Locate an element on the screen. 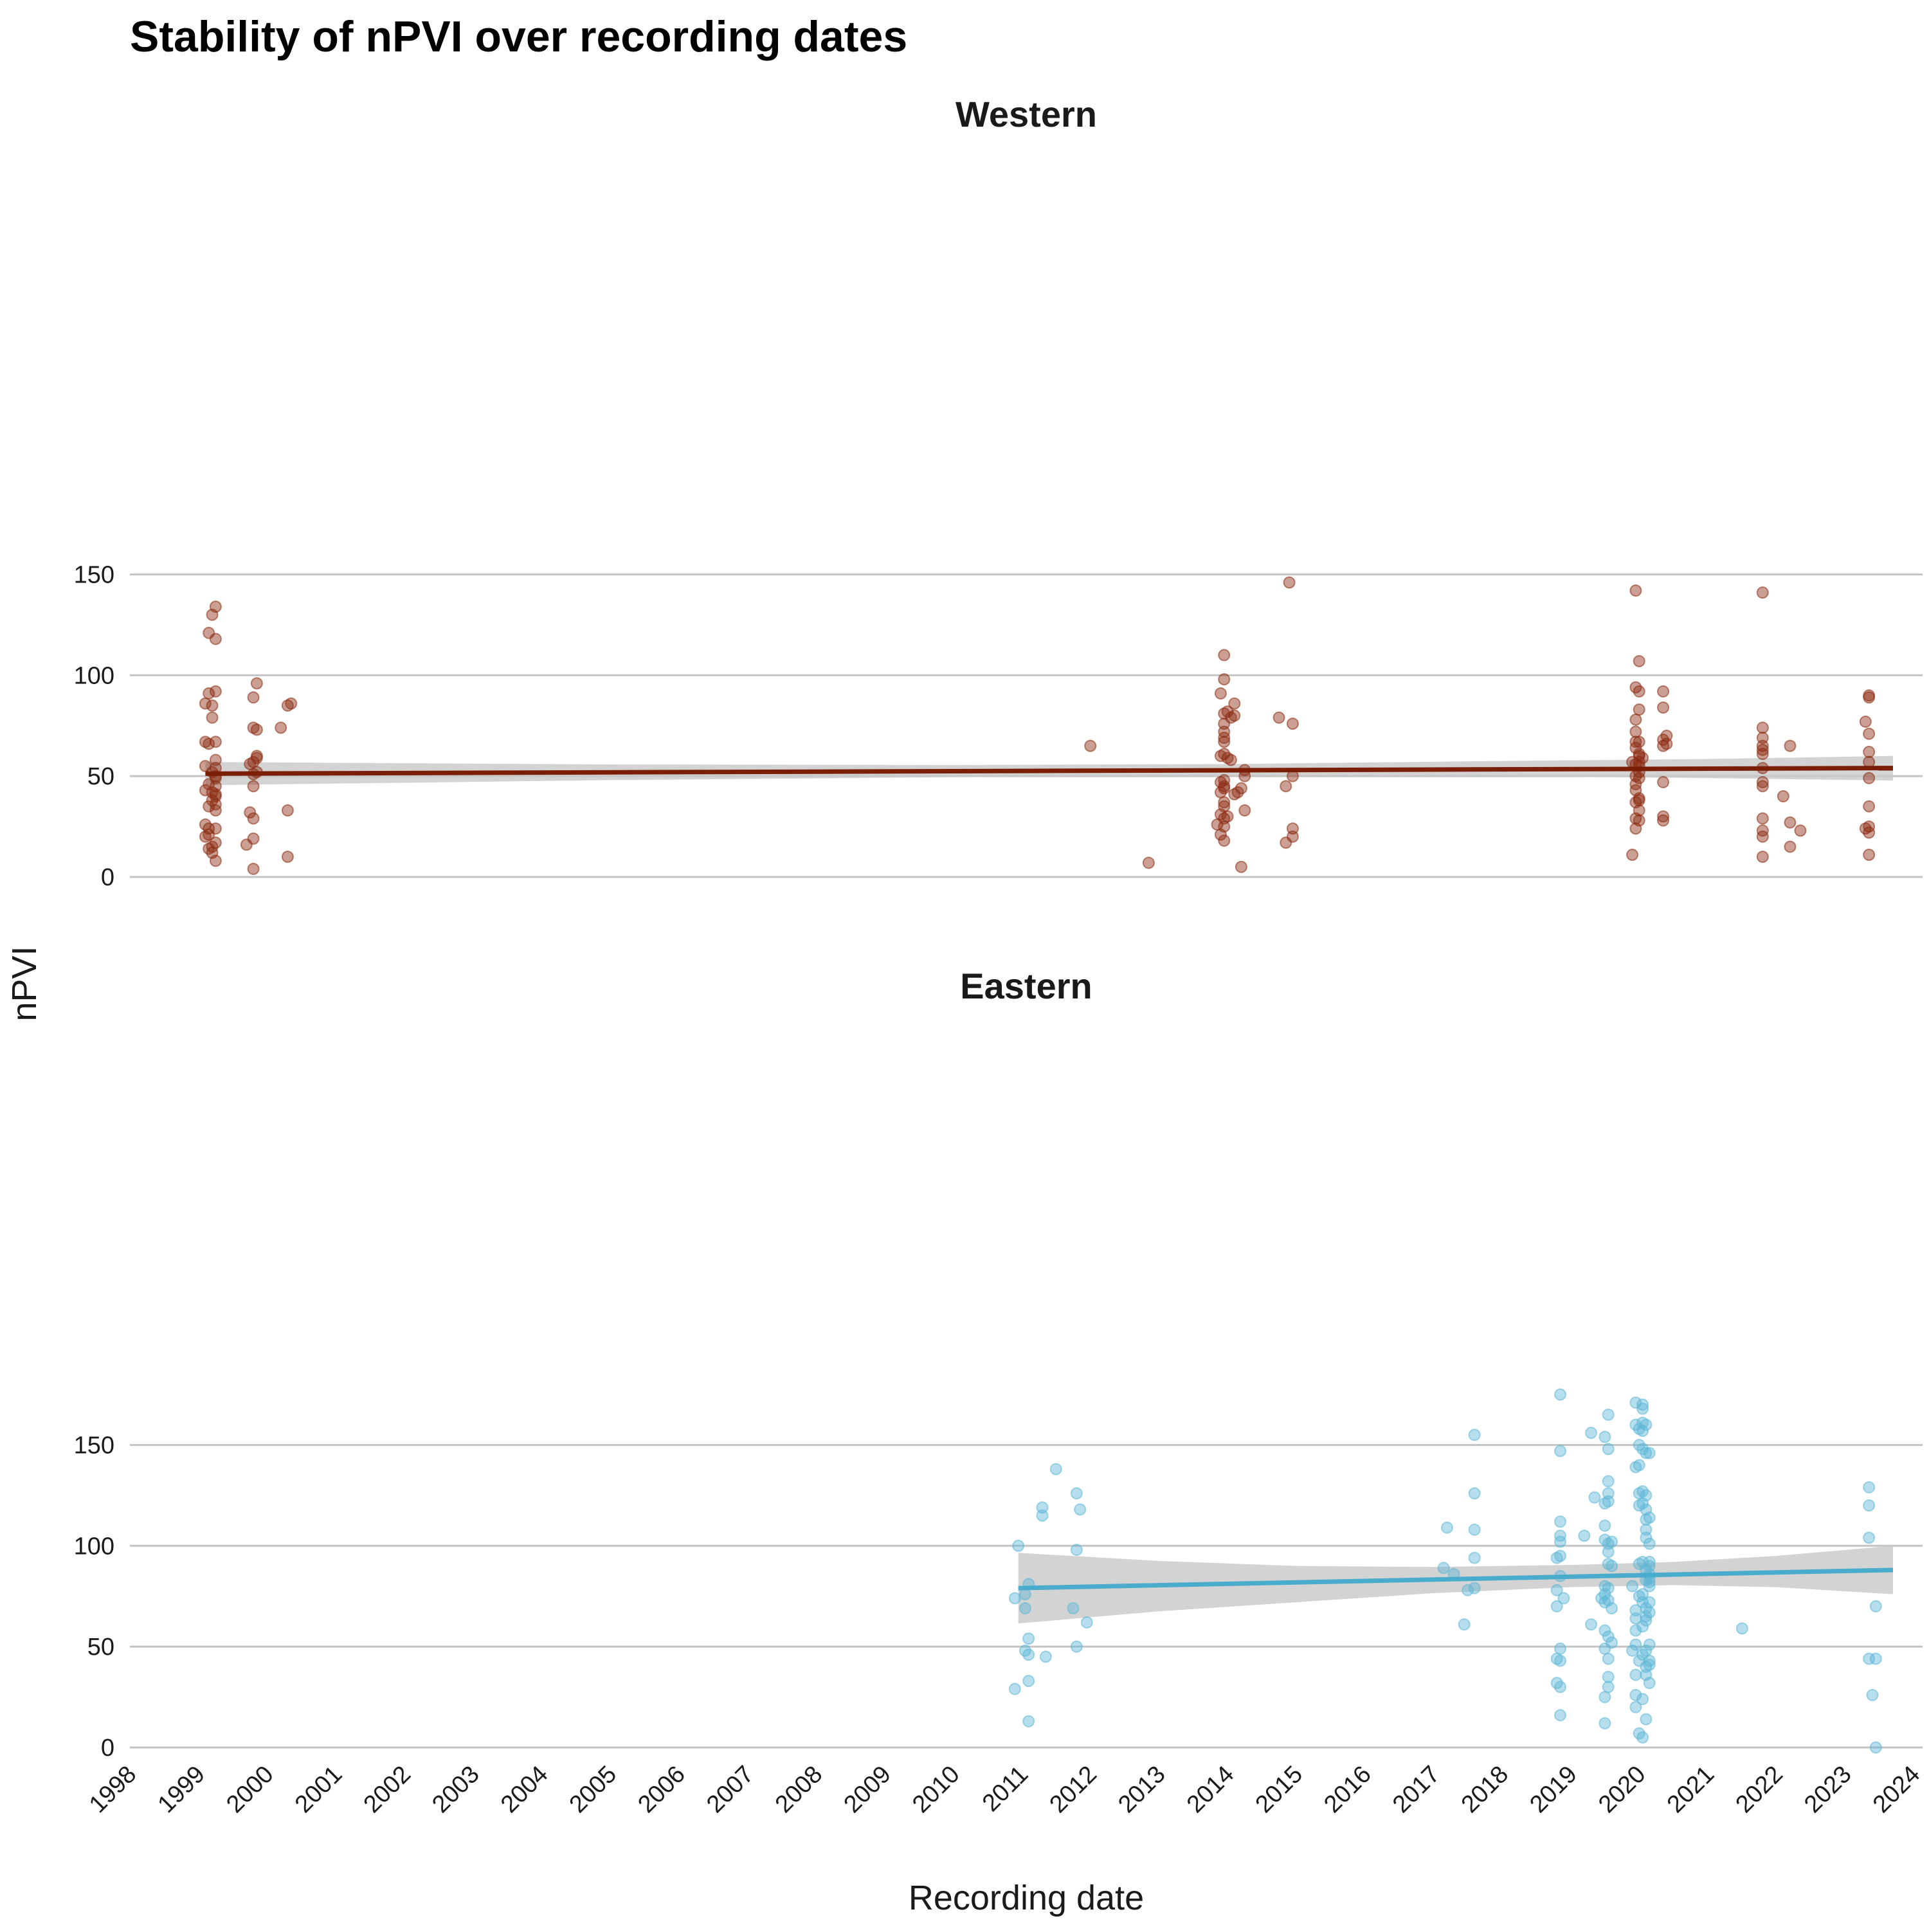  y-tick-label: 150 is located at coordinates (94, 574).